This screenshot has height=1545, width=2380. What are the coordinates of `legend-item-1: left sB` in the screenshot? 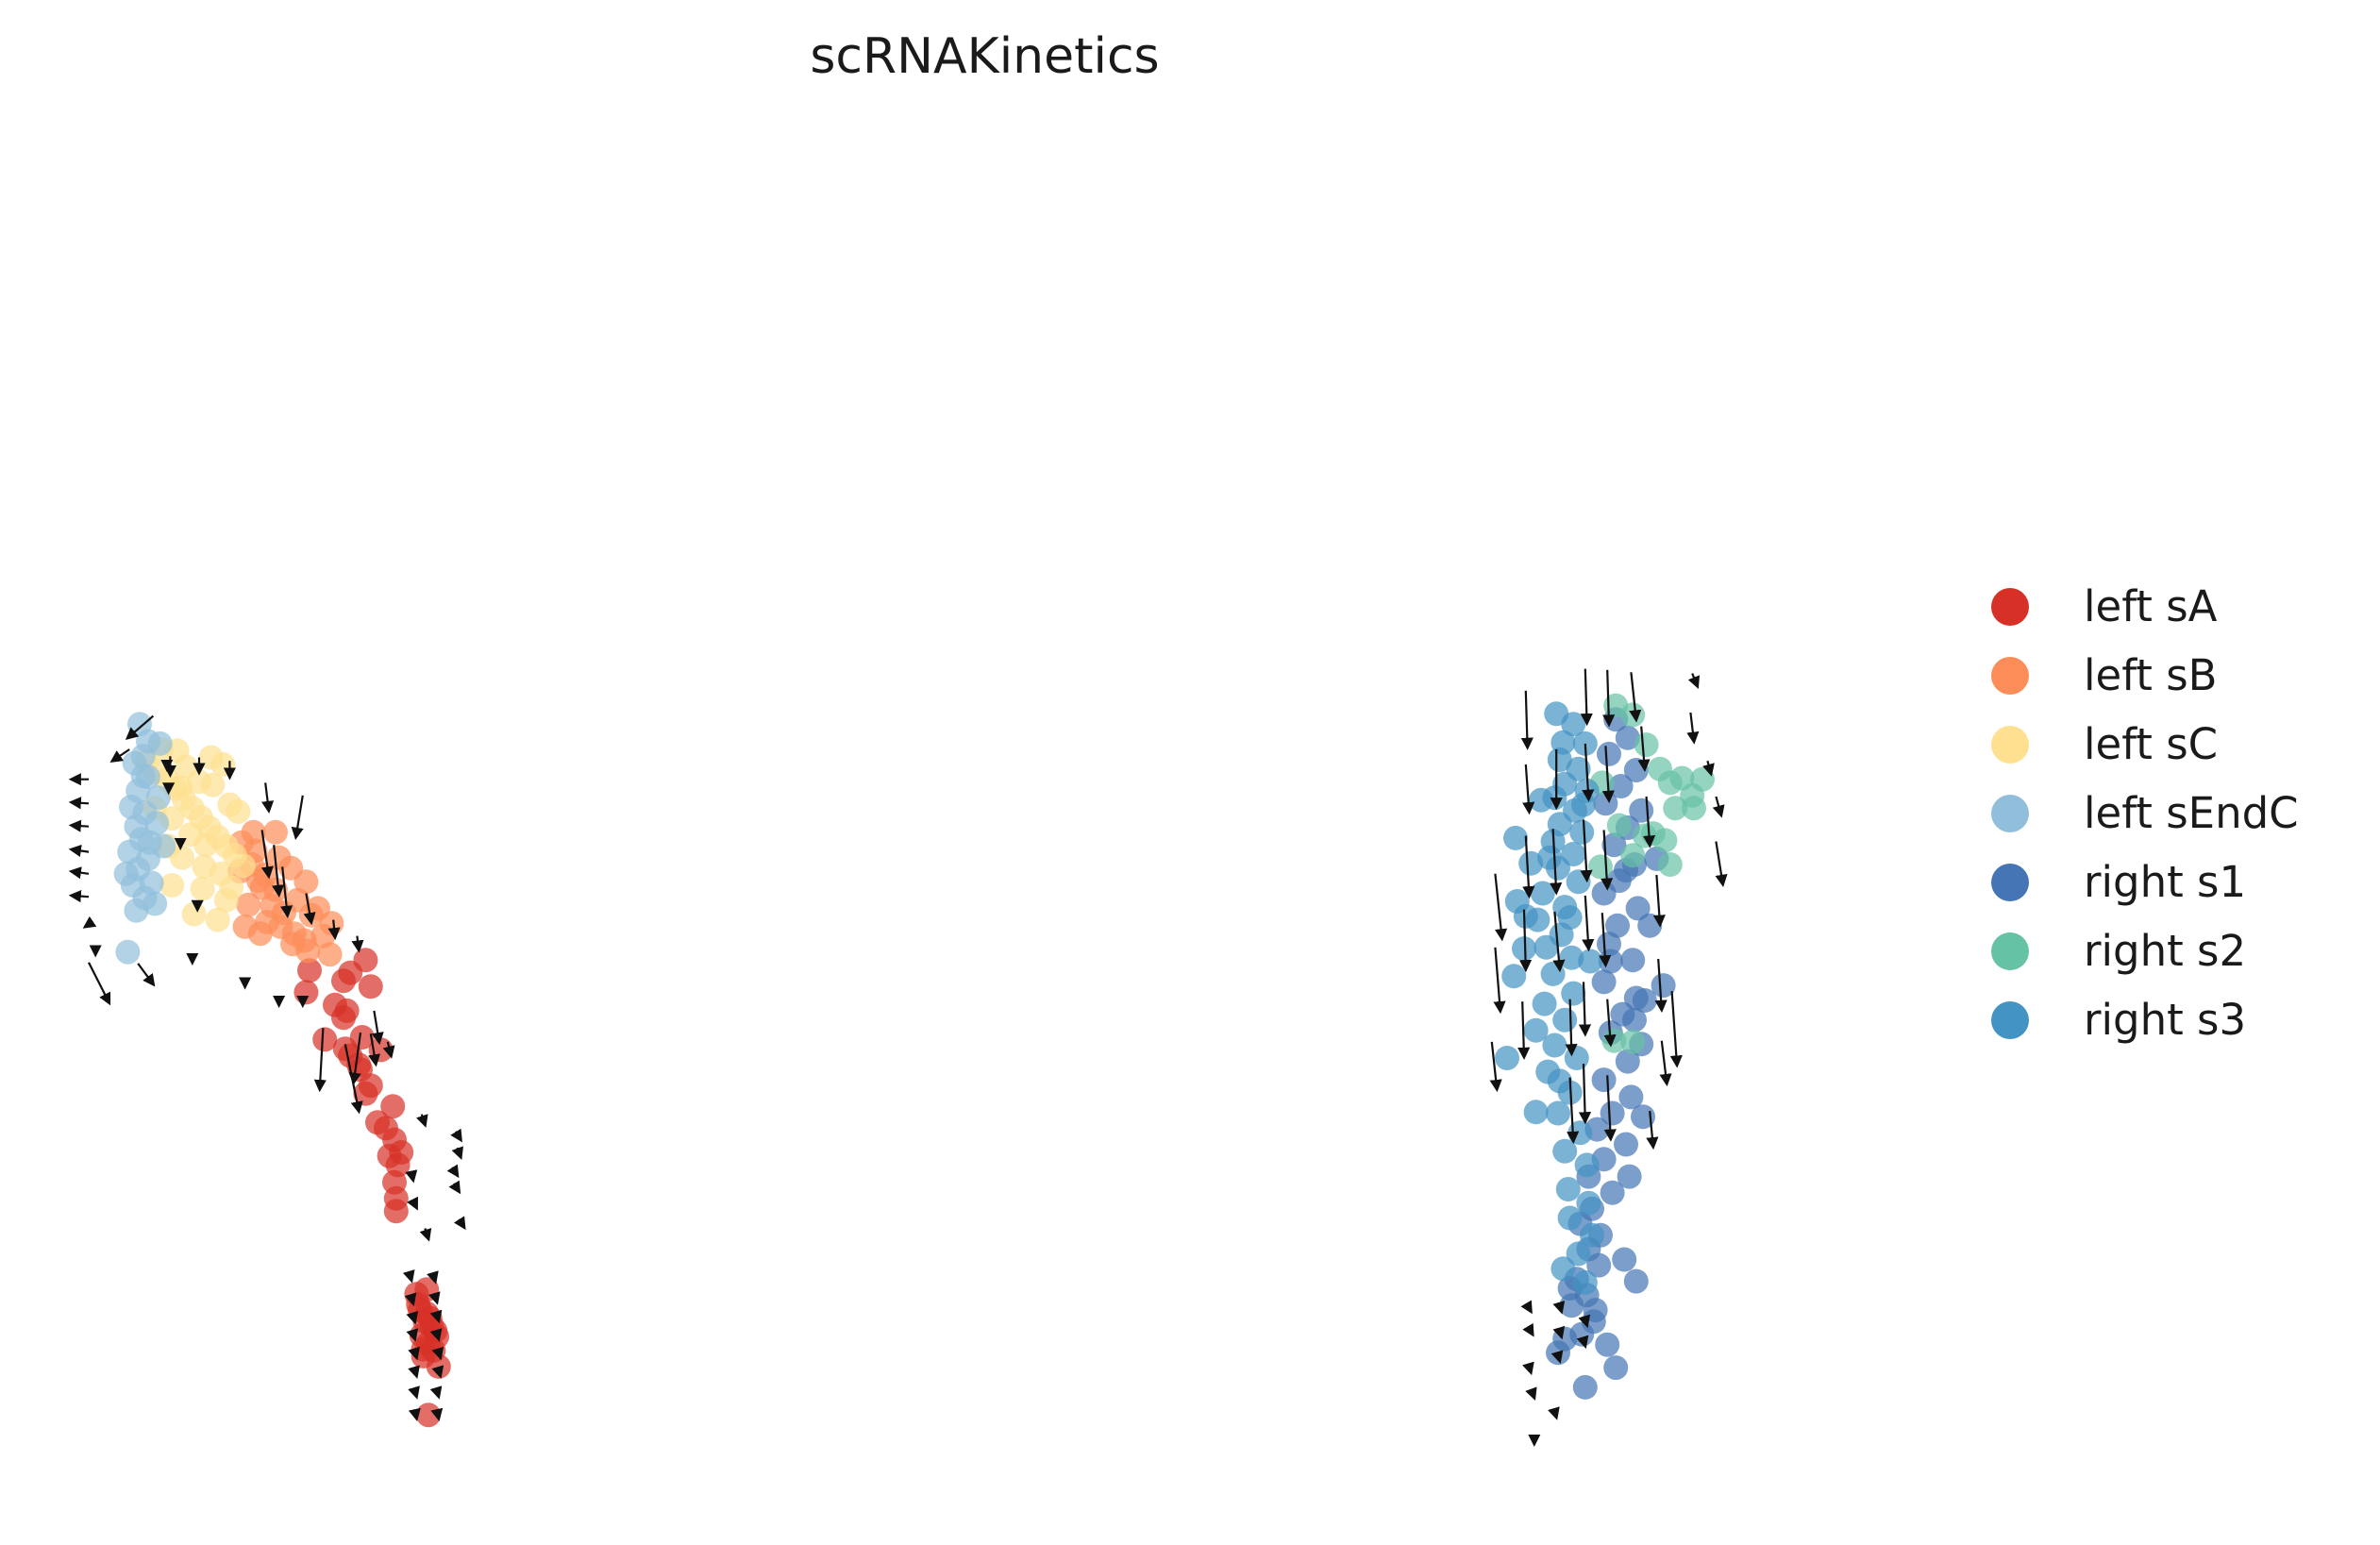 It's located at (2145, 675).